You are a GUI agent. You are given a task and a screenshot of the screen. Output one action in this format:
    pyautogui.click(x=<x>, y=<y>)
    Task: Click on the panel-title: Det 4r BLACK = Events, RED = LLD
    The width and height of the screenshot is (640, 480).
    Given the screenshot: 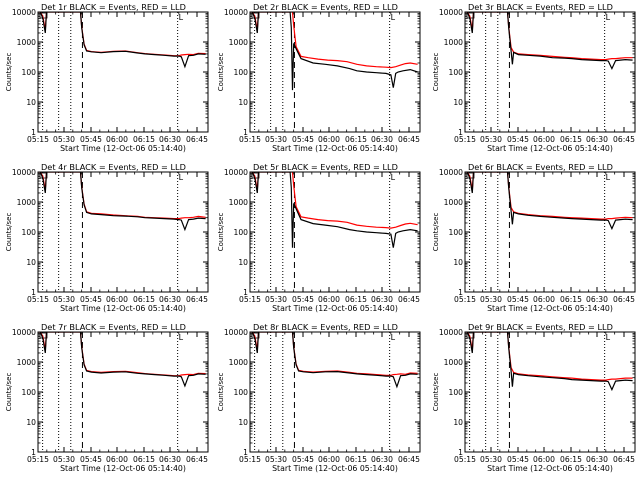 What is the action you would take?
    pyautogui.click(x=113, y=167)
    